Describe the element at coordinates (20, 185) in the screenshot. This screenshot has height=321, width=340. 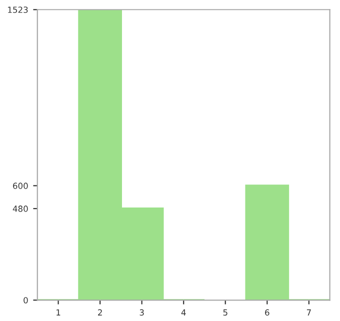
I see `y-tick-label: 600` at that location.